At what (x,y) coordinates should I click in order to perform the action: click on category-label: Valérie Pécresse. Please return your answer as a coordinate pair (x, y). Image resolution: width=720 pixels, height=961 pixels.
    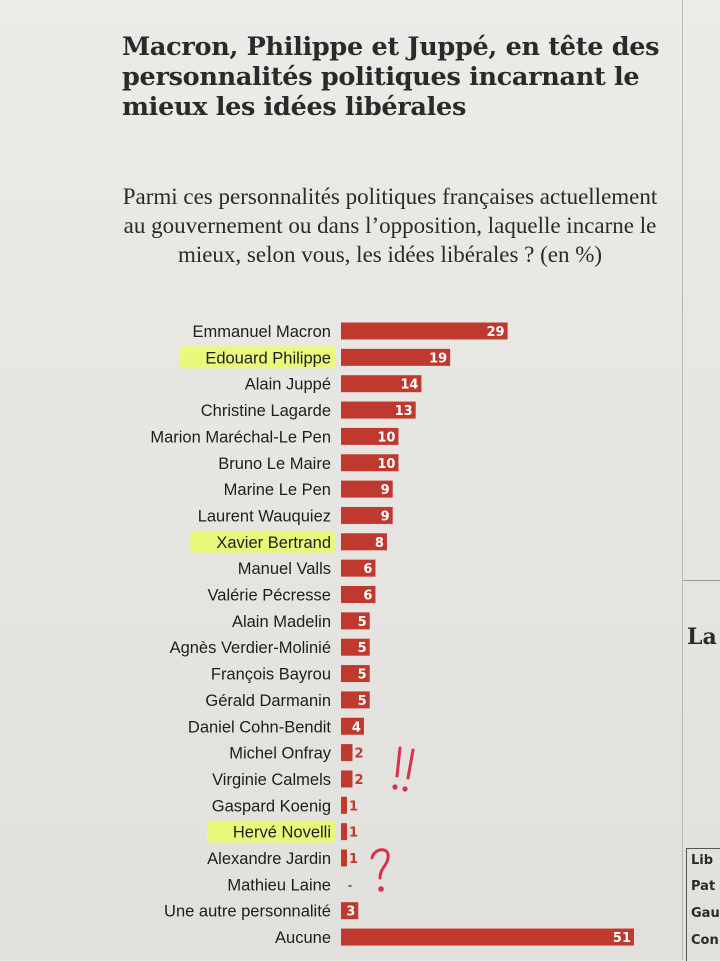
    Looking at the image, I should click on (269, 596).